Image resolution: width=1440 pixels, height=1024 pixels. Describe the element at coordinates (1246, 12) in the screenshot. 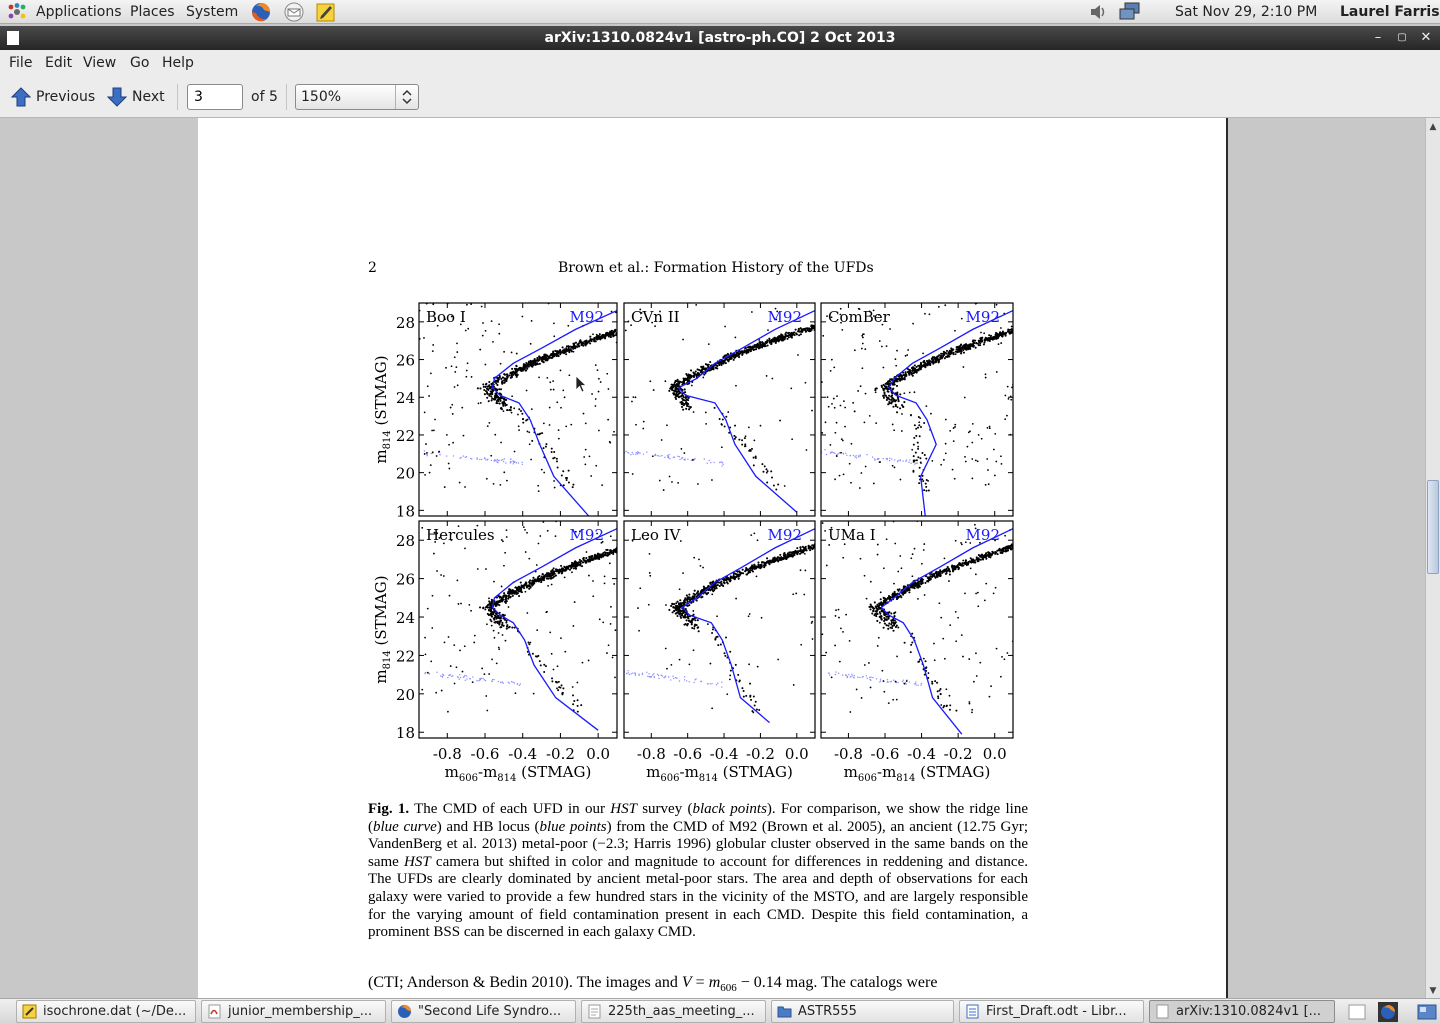

I see `clock: Sat Nov 29, 2:10 PM` at that location.